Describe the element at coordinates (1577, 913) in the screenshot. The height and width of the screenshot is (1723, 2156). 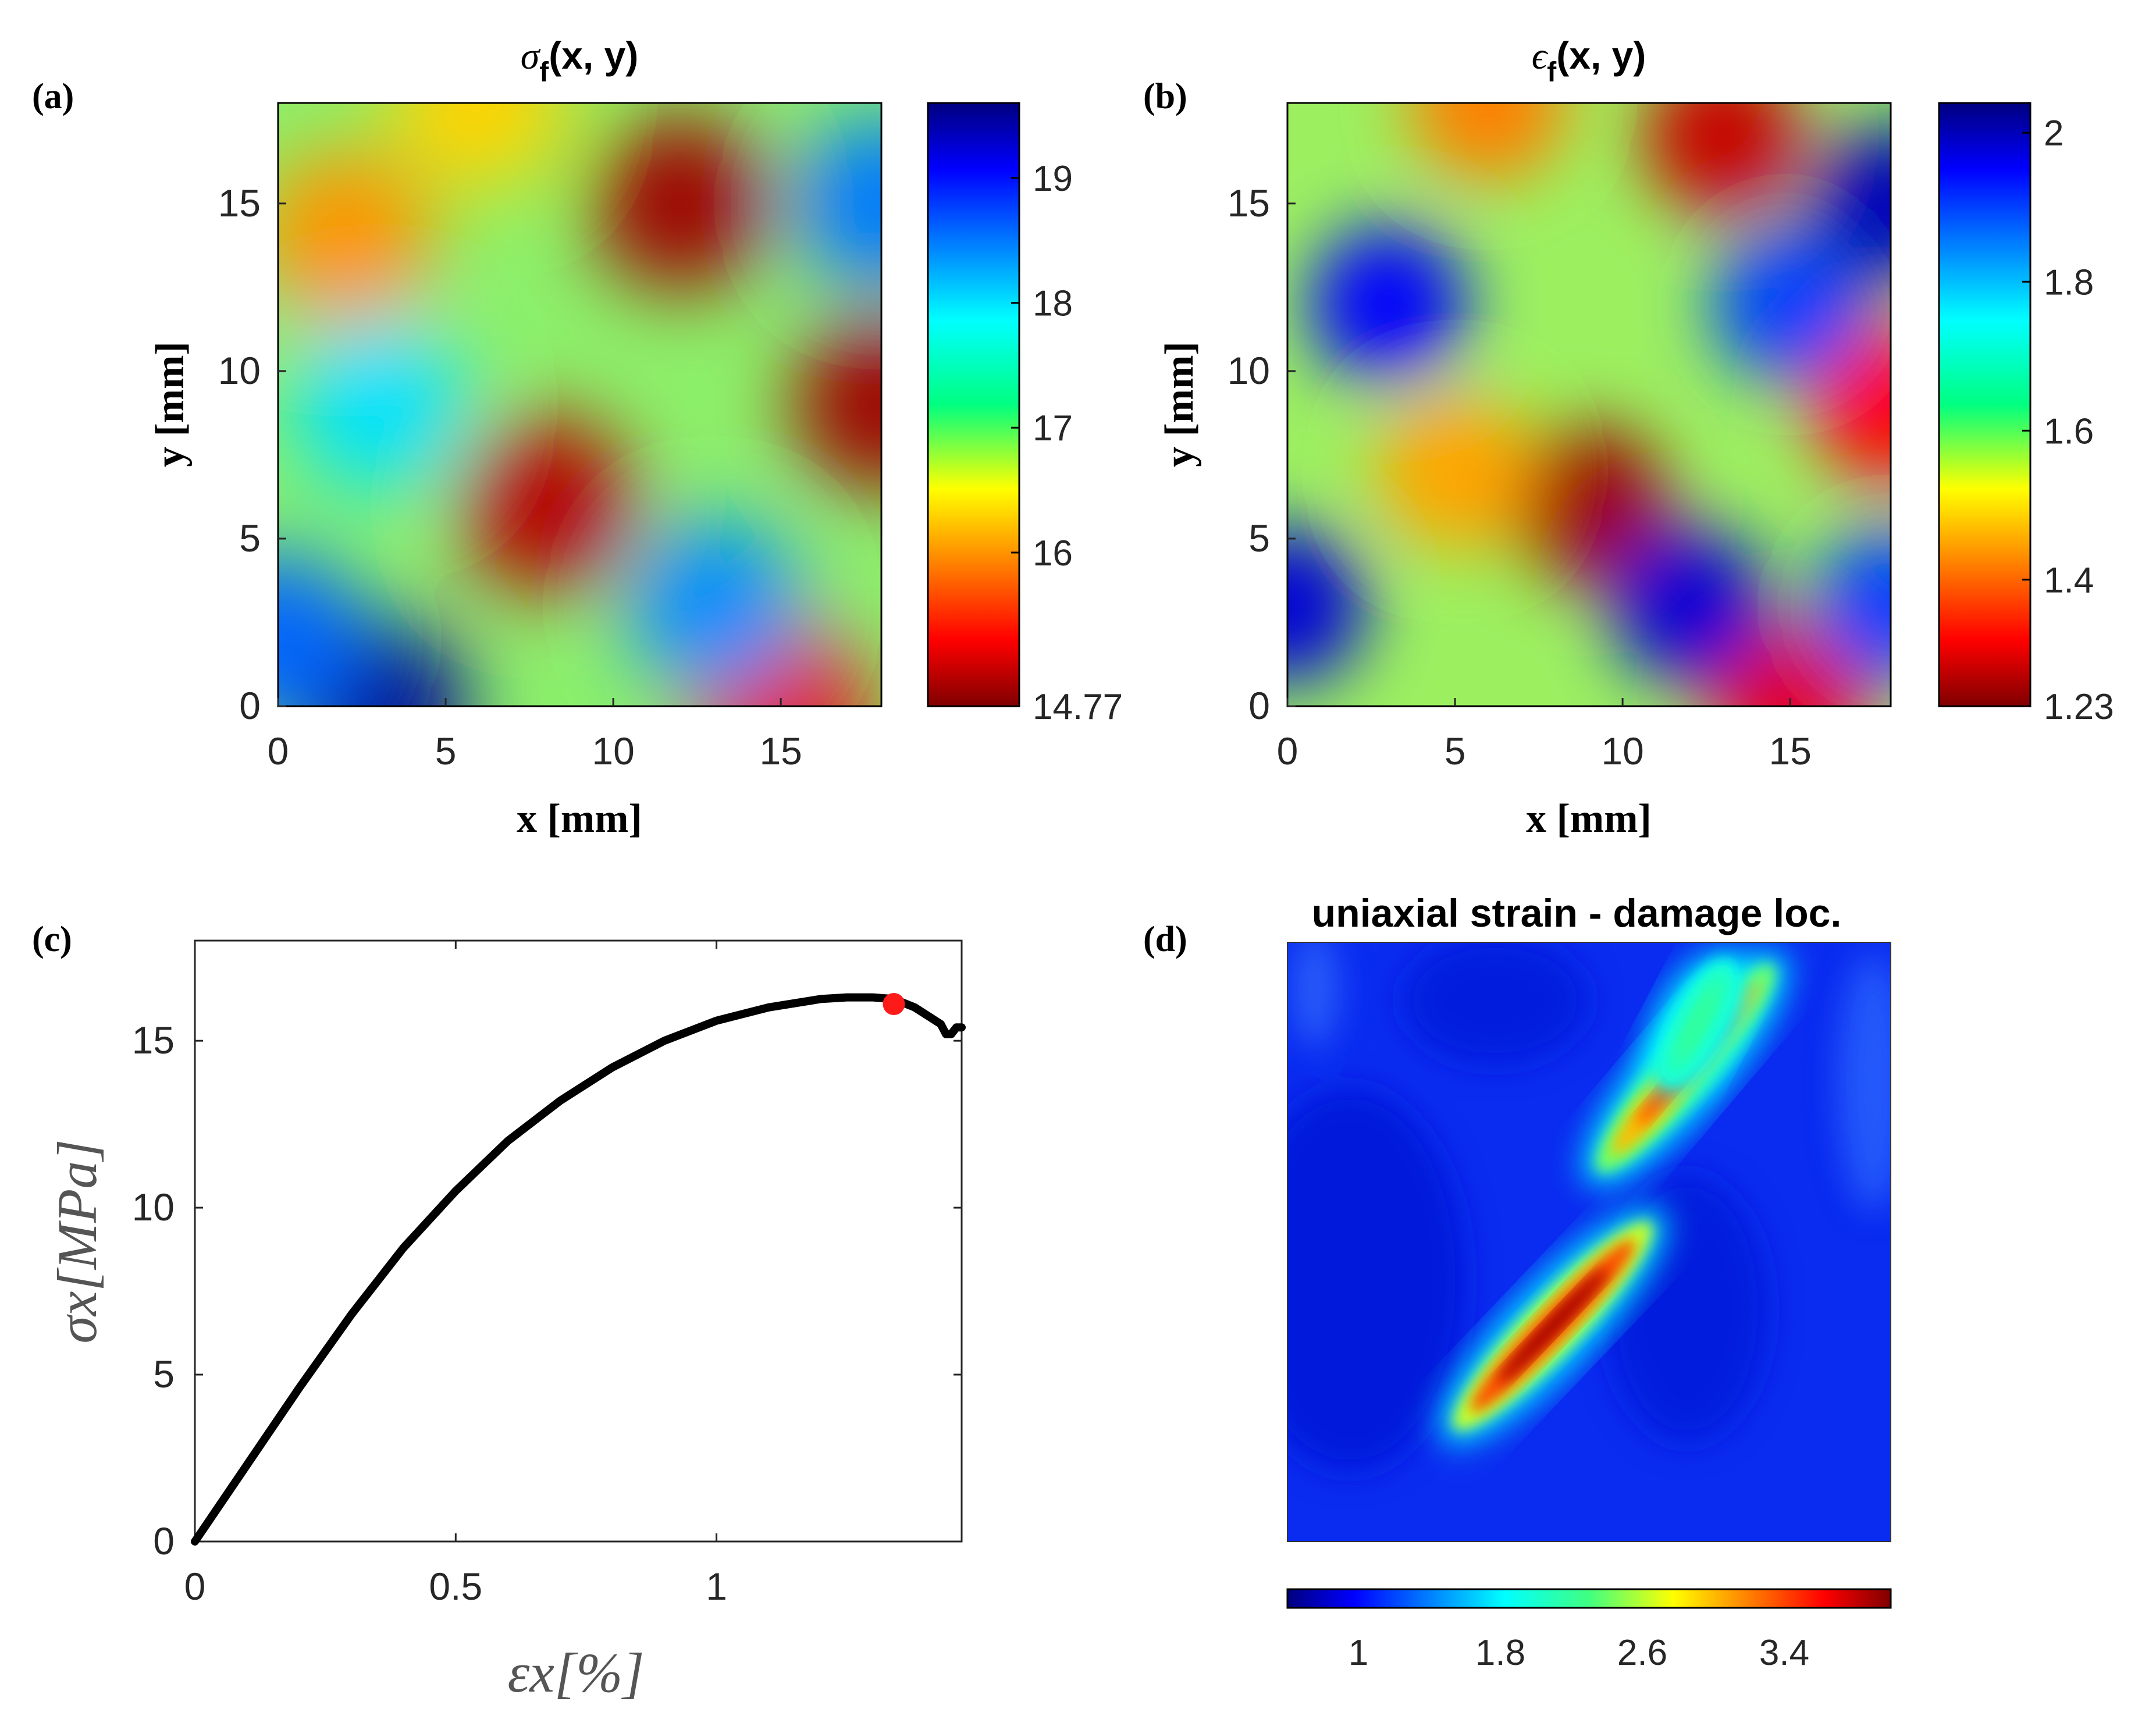
I see `panel-d-title: uniaxial strain - damage loc.` at that location.